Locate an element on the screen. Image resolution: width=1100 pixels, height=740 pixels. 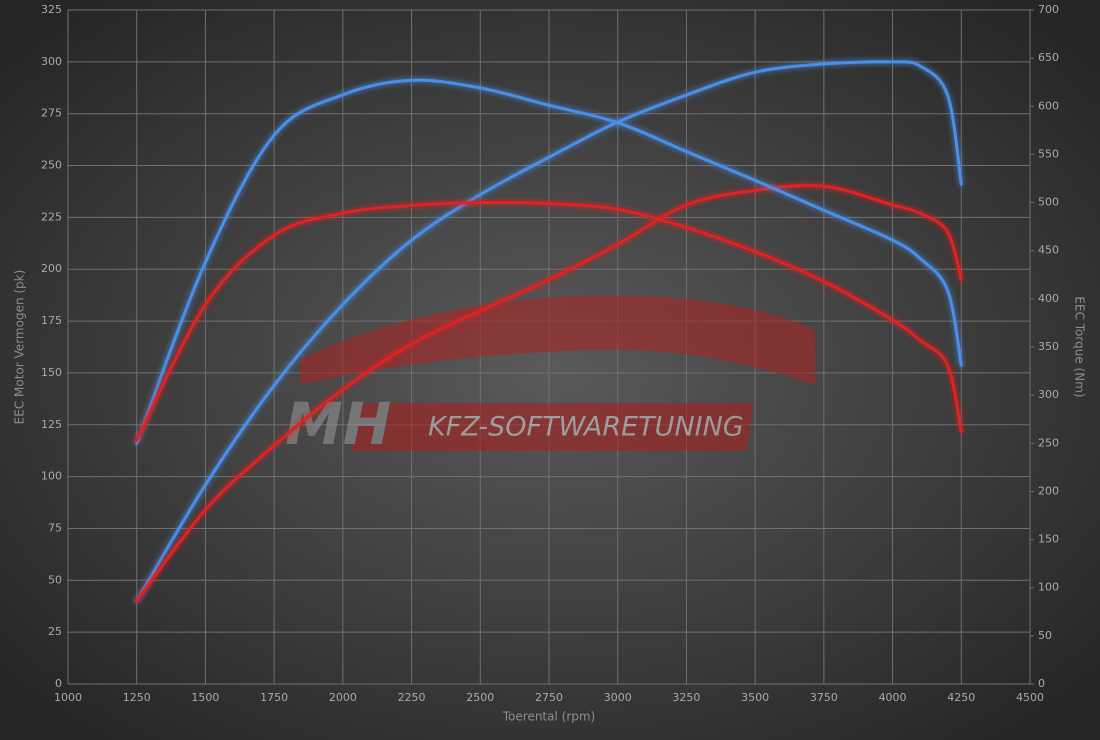
x-tick-label: 4000 is located at coordinates (893, 697).